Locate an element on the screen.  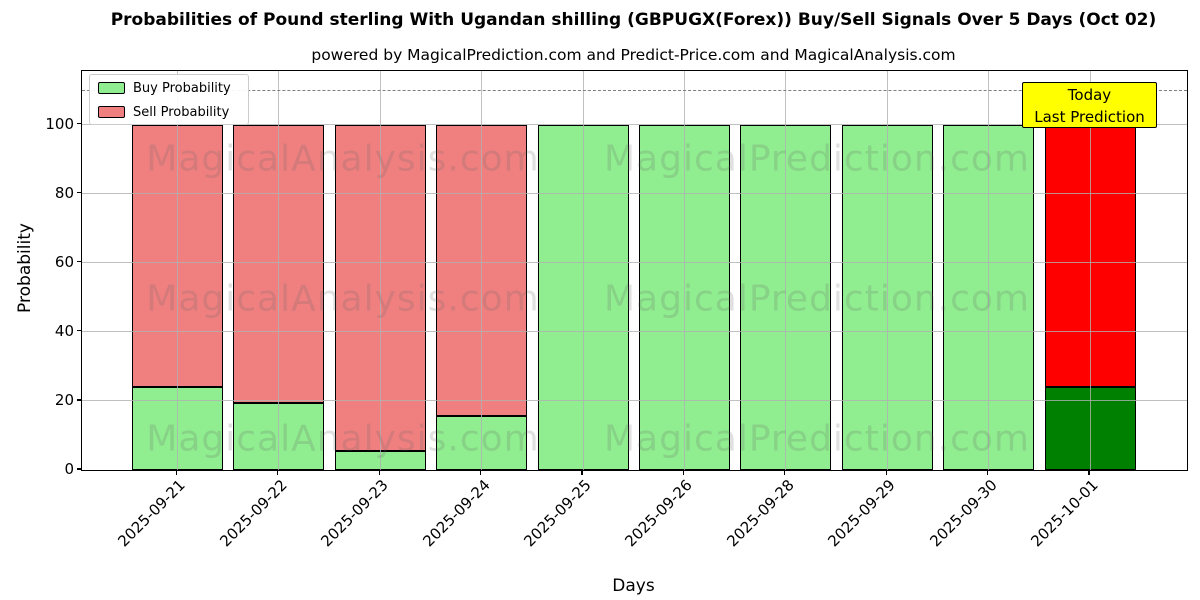
legend-row-sell: Sell Probability is located at coordinates (173, 112).